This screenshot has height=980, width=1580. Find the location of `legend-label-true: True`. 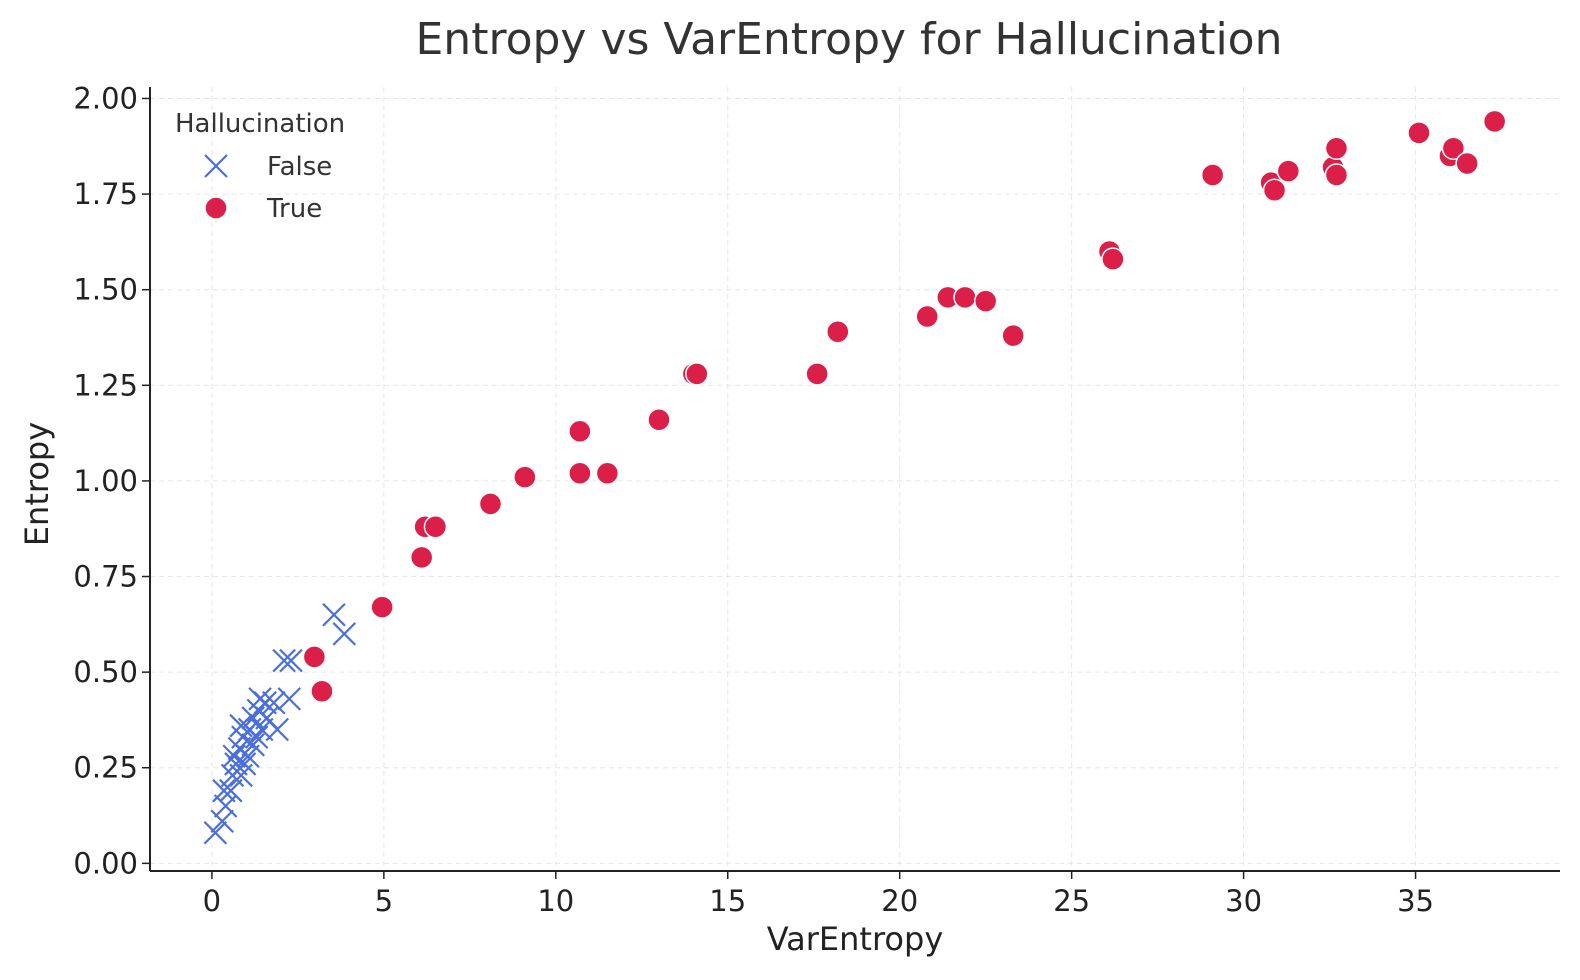

legend-label-true: True is located at coordinates (294, 209).